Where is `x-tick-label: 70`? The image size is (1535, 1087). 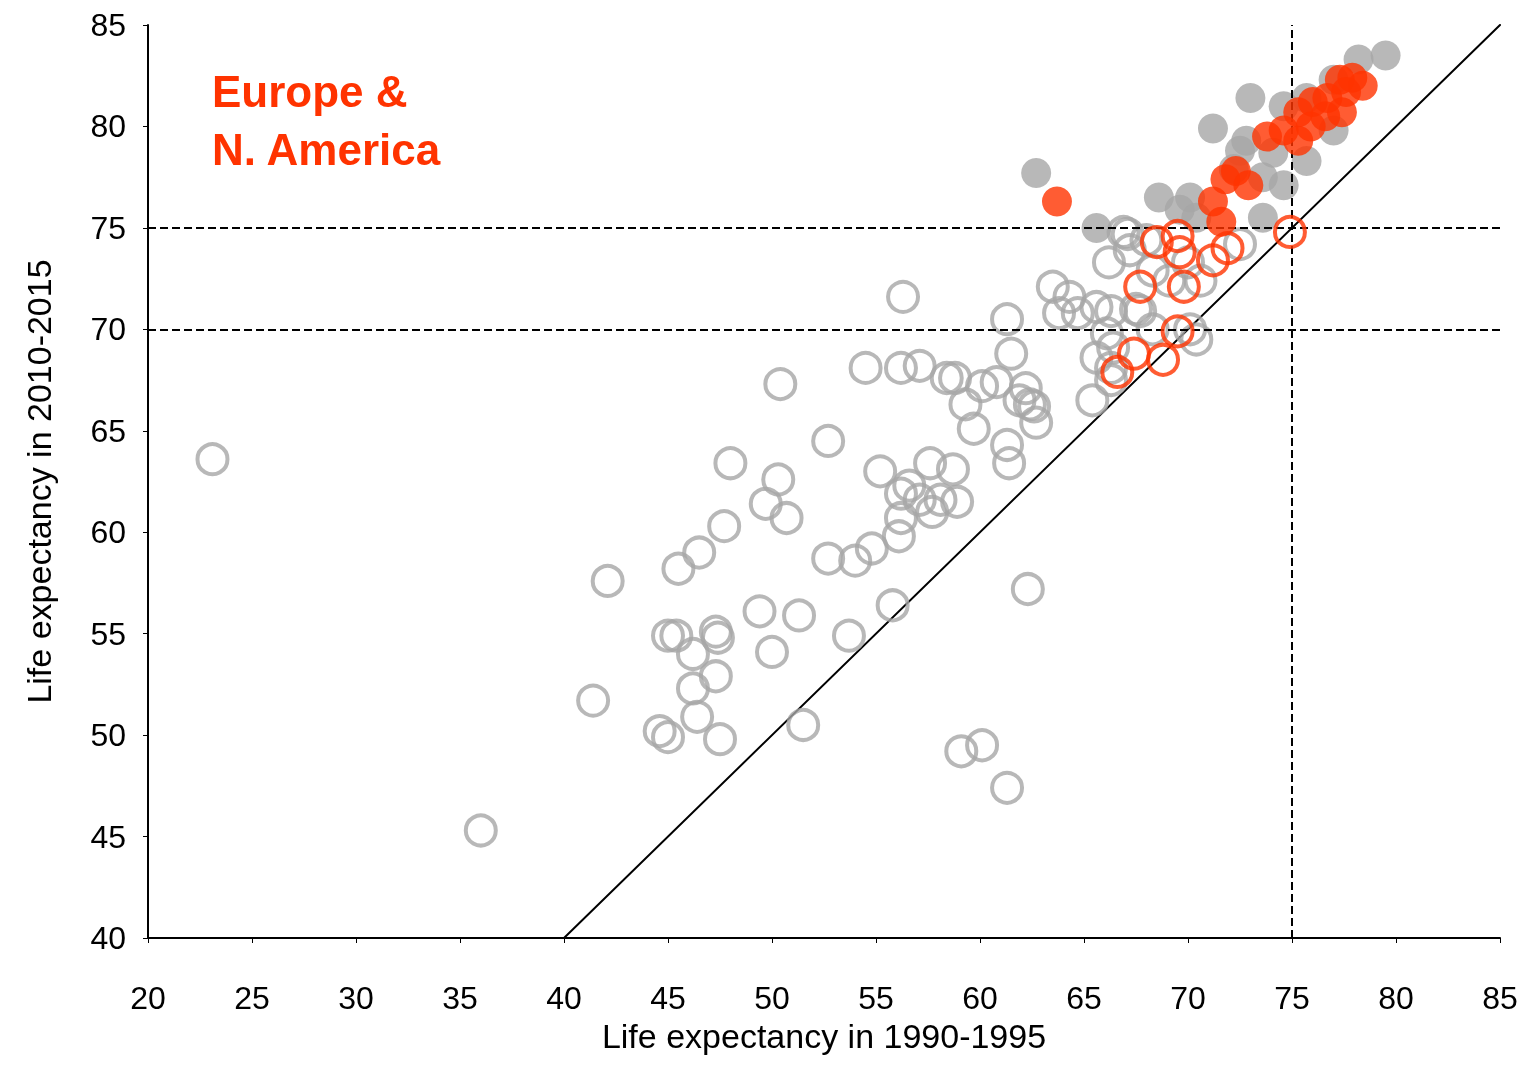
x-tick-label: 70 is located at coordinates (1188, 998).